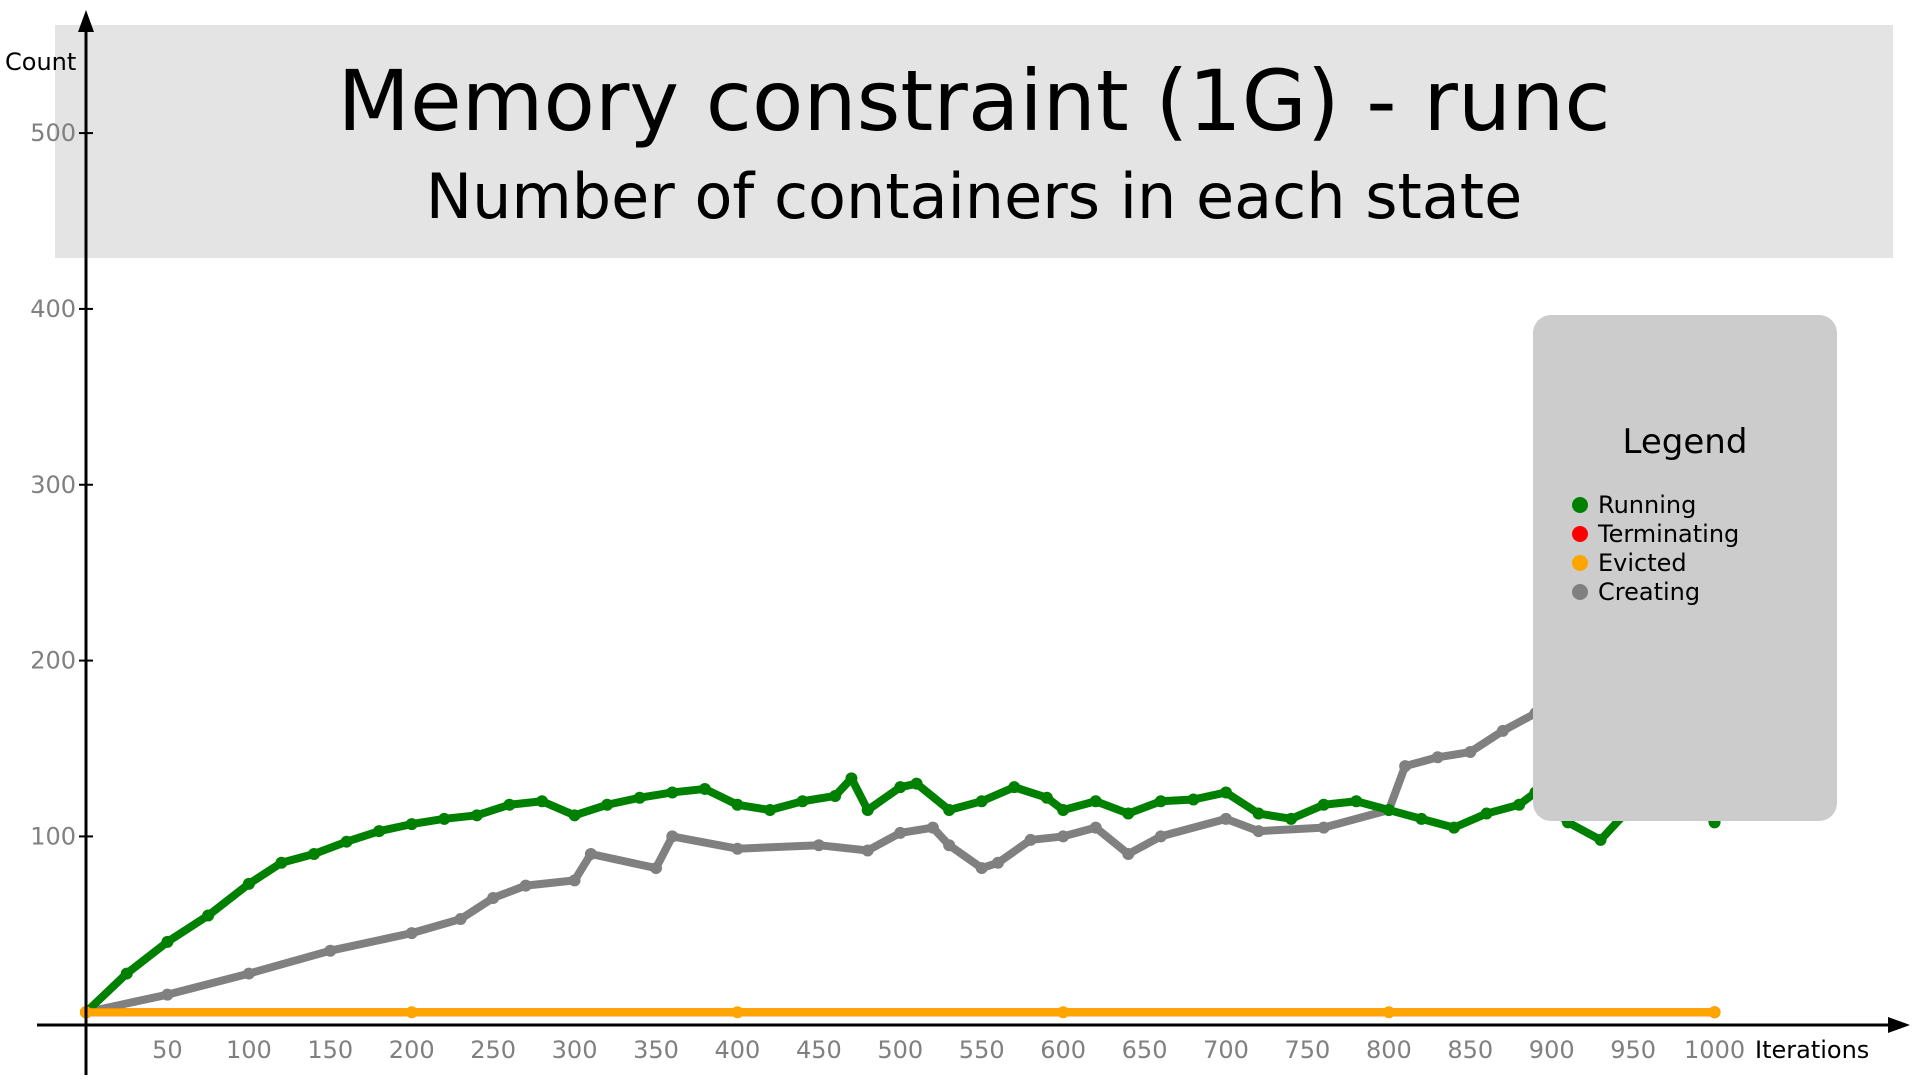 This screenshot has height=1084, width=1920. Describe the element at coordinates (1470, 1050) in the screenshot. I see `x-tick-label: 850` at that location.